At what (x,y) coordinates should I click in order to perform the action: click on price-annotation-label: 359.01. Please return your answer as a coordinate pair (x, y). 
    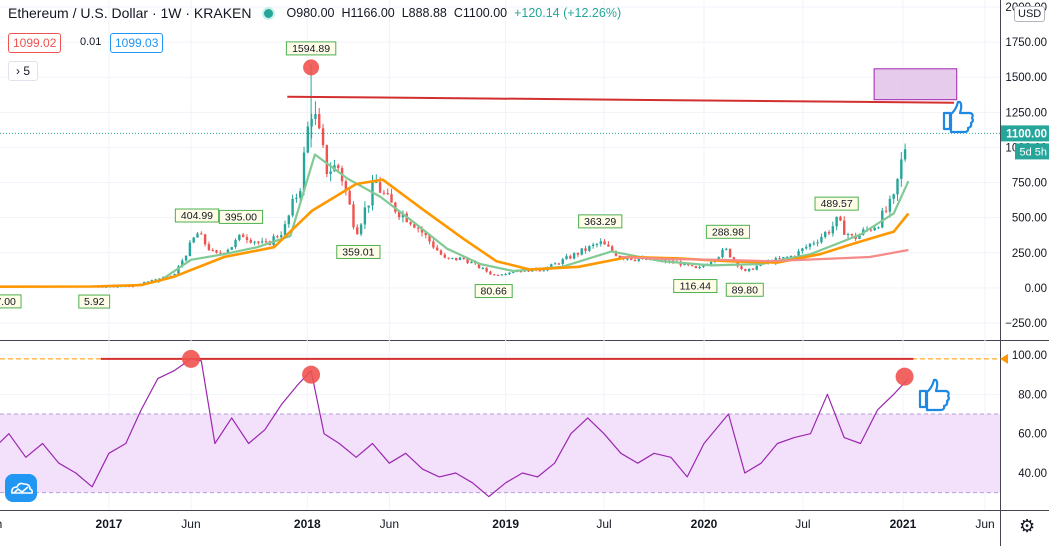
    Looking at the image, I should click on (358, 252).